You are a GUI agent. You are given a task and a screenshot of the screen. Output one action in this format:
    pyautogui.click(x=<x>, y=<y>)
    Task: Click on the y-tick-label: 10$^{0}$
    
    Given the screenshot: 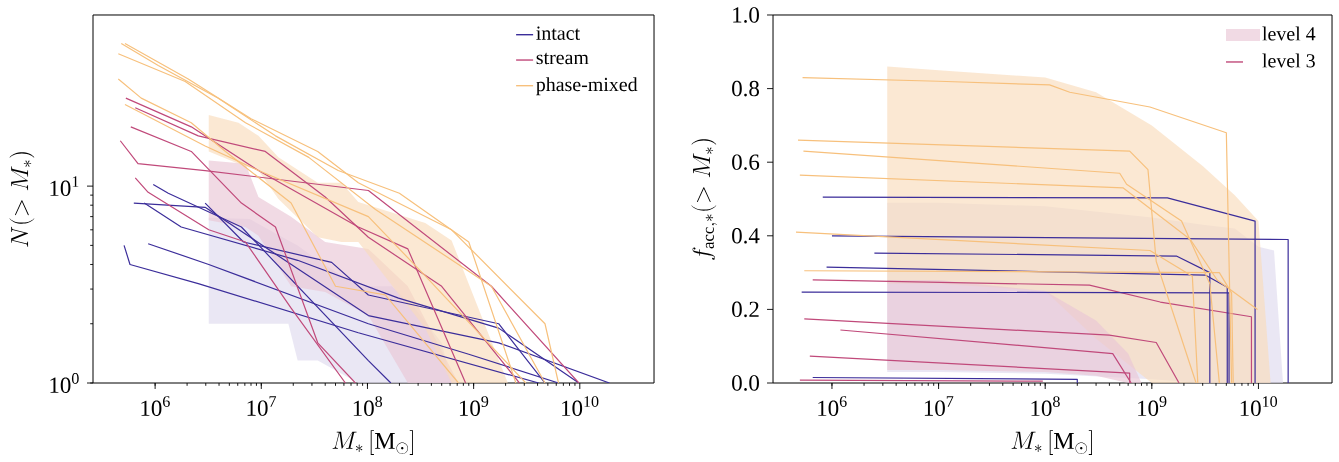 What is the action you would take?
    pyautogui.click(x=64, y=383)
    